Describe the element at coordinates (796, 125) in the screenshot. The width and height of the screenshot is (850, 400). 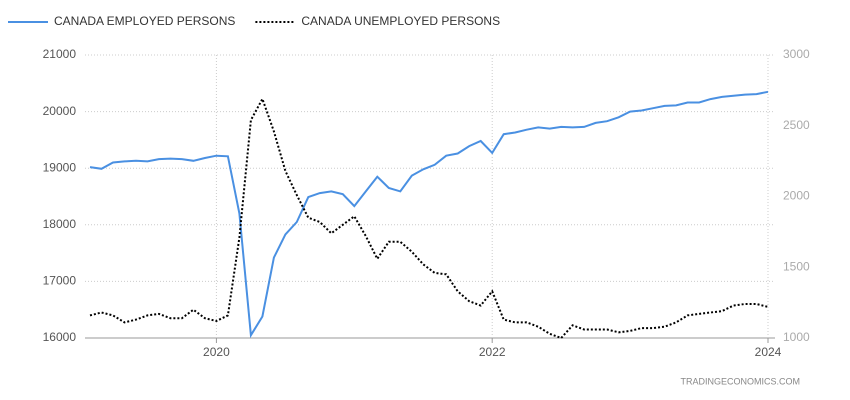
I see `y2-tick-label: 2500` at that location.